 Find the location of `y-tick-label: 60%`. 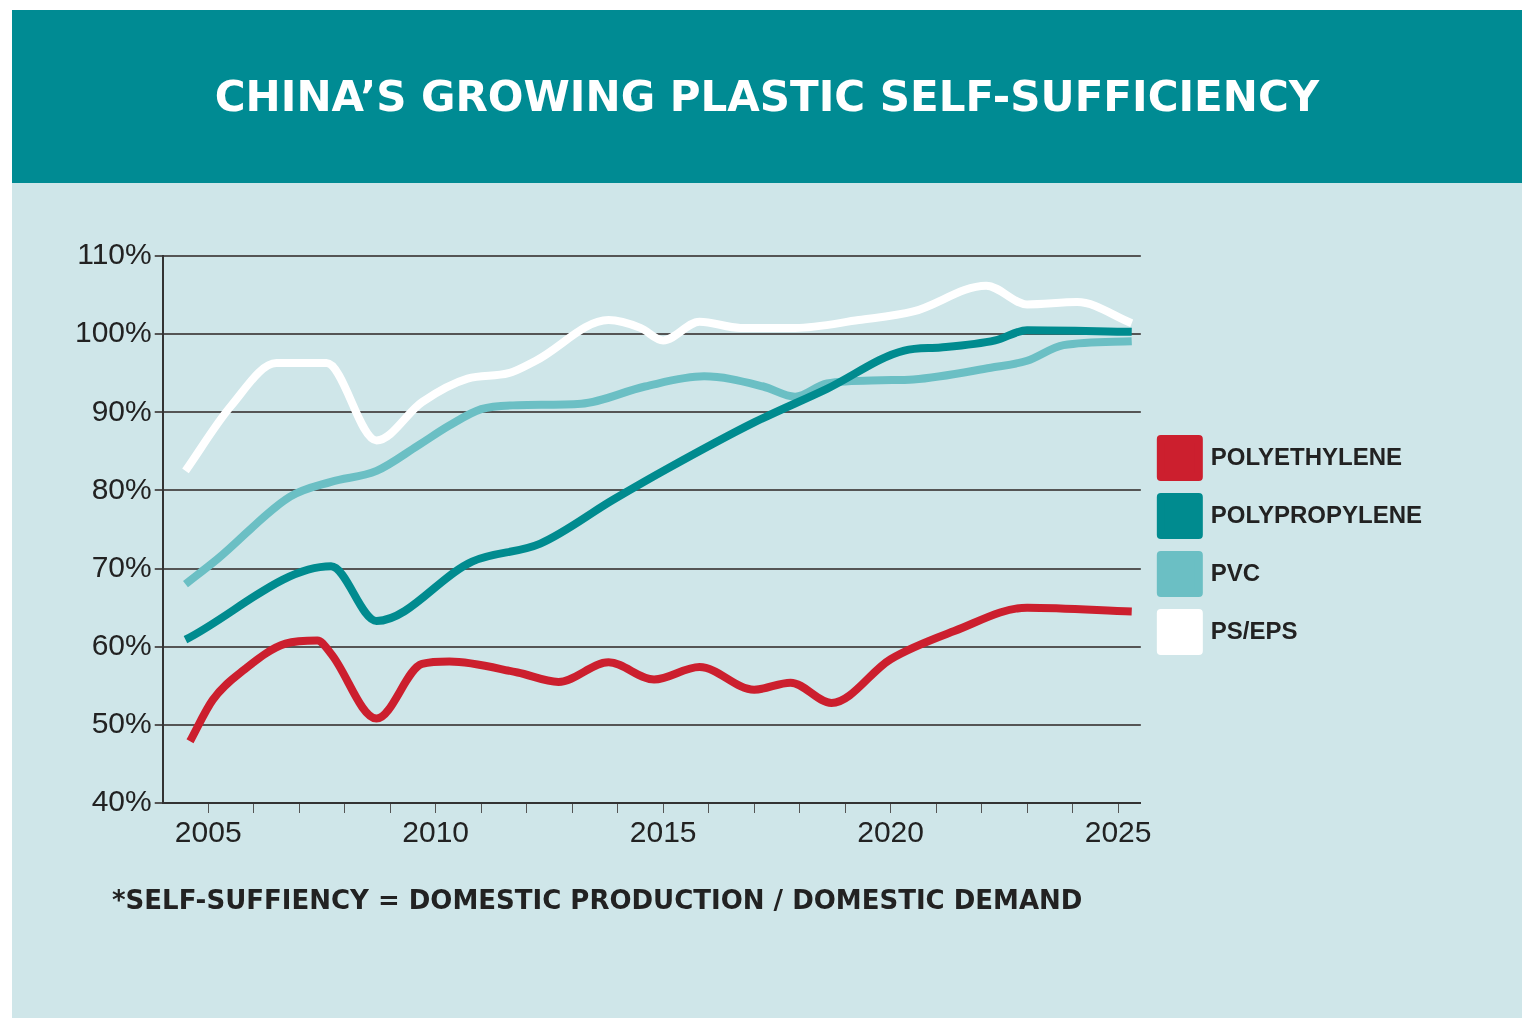

y-tick-label: 60% is located at coordinates (121, 644).